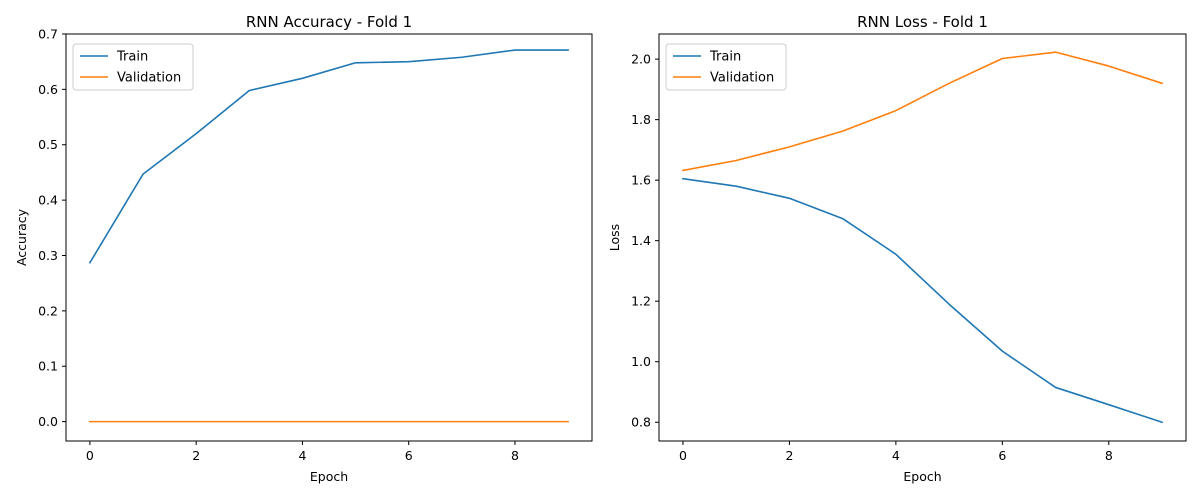  Describe the element at coordinates (48, 421) in the screenshot. I see `accuracy-y-tick-label: 0.0` at that location.